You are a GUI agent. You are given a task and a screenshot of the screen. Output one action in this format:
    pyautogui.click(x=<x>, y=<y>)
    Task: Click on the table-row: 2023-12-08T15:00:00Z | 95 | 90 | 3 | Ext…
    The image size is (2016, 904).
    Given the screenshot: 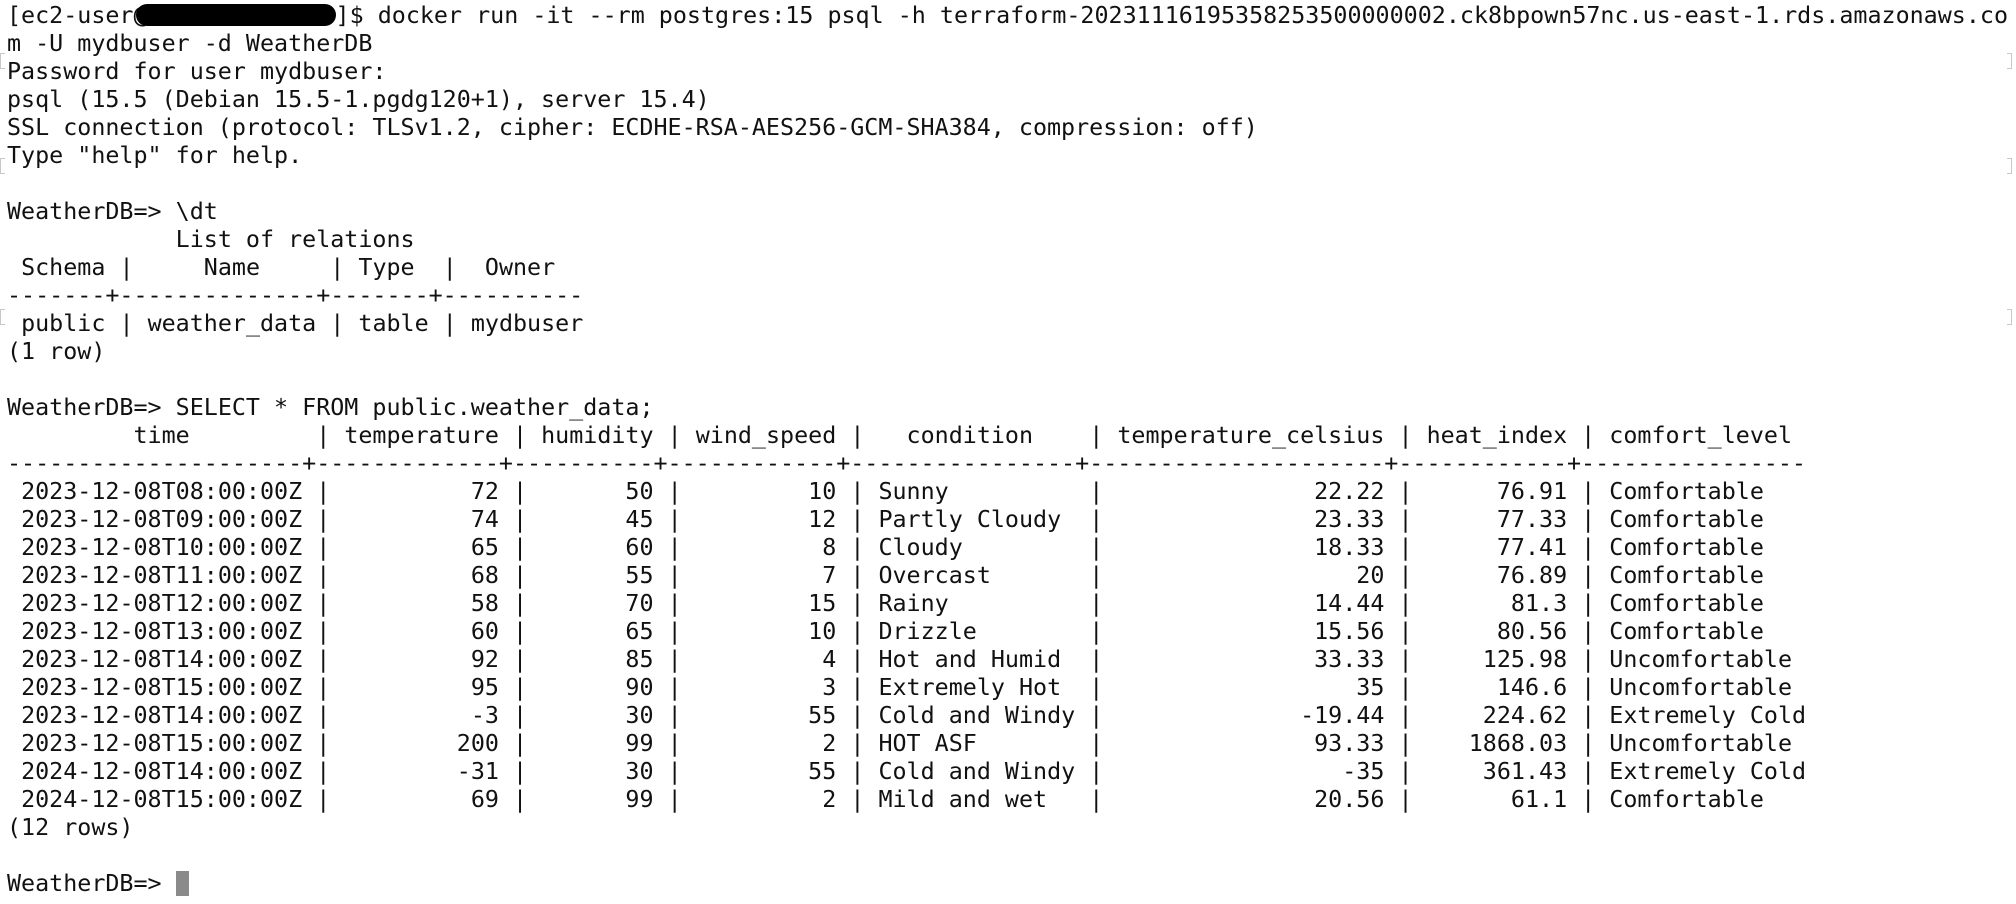 What is the action you would take?
    pyautogui.click(x=907, y=687)
    